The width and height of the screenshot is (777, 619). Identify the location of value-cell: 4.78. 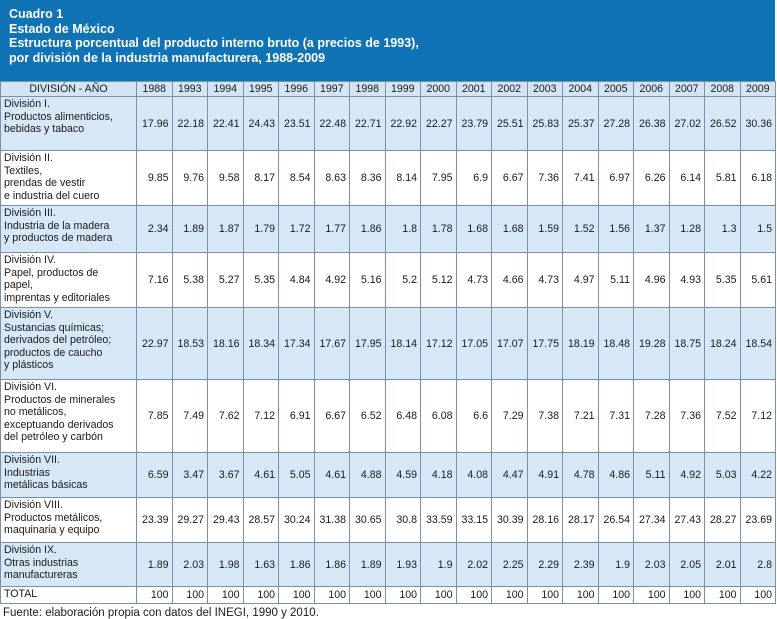
(580, 475).